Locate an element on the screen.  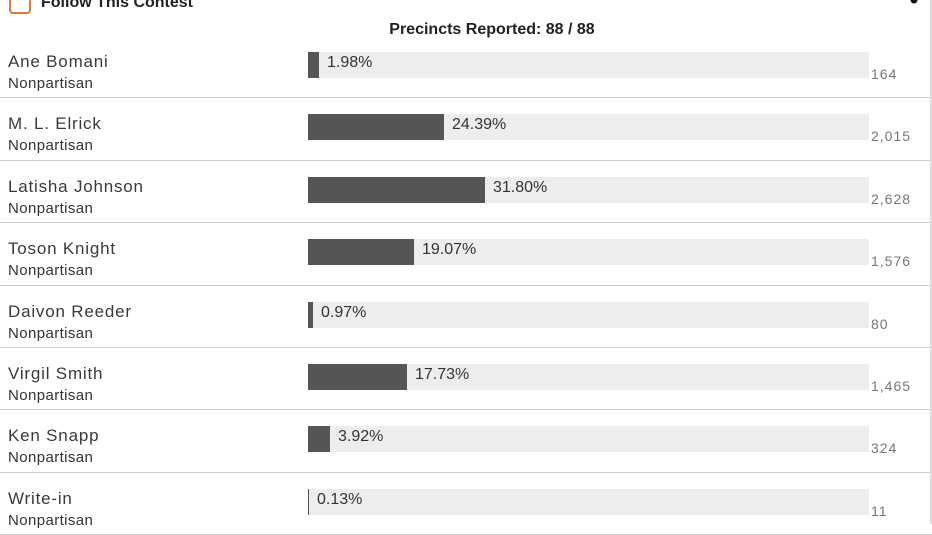
candidate-name: M. L. Elrick is located at coordinates (55, 124).